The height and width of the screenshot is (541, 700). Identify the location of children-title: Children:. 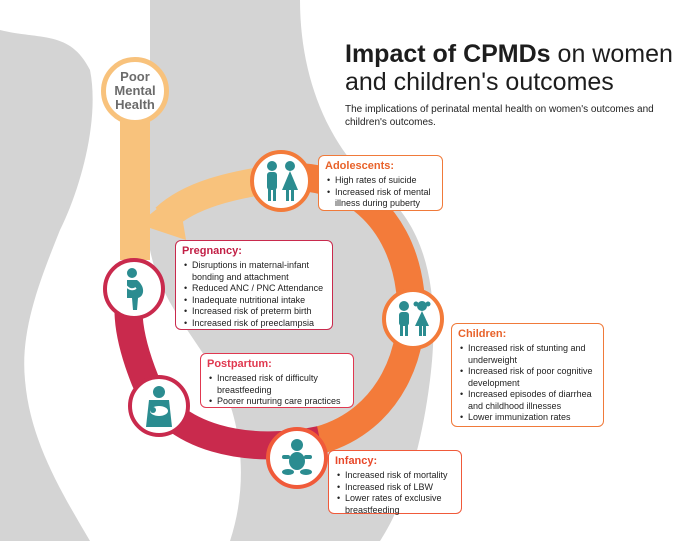
(482, 334).